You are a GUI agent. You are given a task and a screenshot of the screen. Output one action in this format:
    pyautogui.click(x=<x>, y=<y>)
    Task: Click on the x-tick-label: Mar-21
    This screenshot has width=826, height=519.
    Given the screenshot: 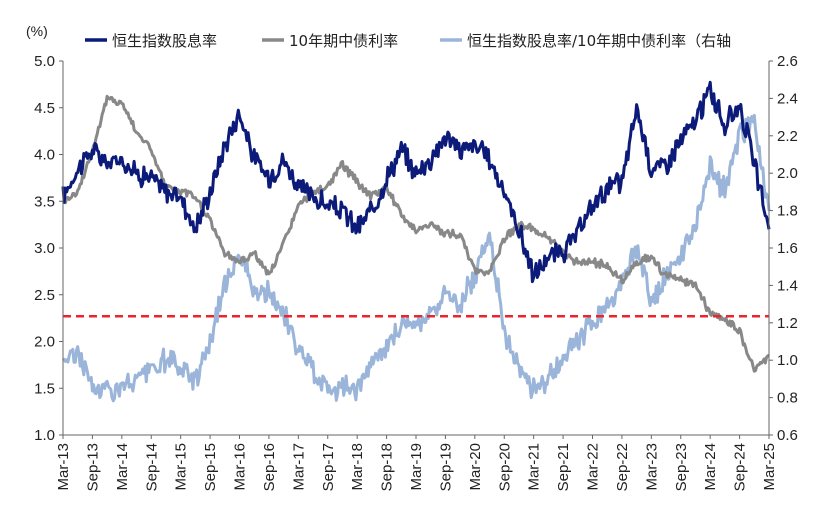 What is the action you would take?
    pyautogui.click(x=534, y=467)
    